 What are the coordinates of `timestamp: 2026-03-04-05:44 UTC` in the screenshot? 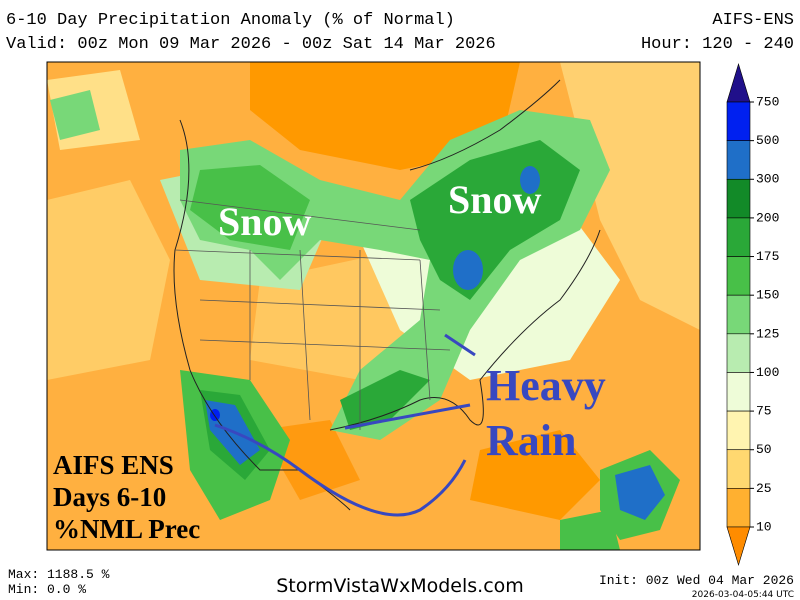 It's located at (743, 595).